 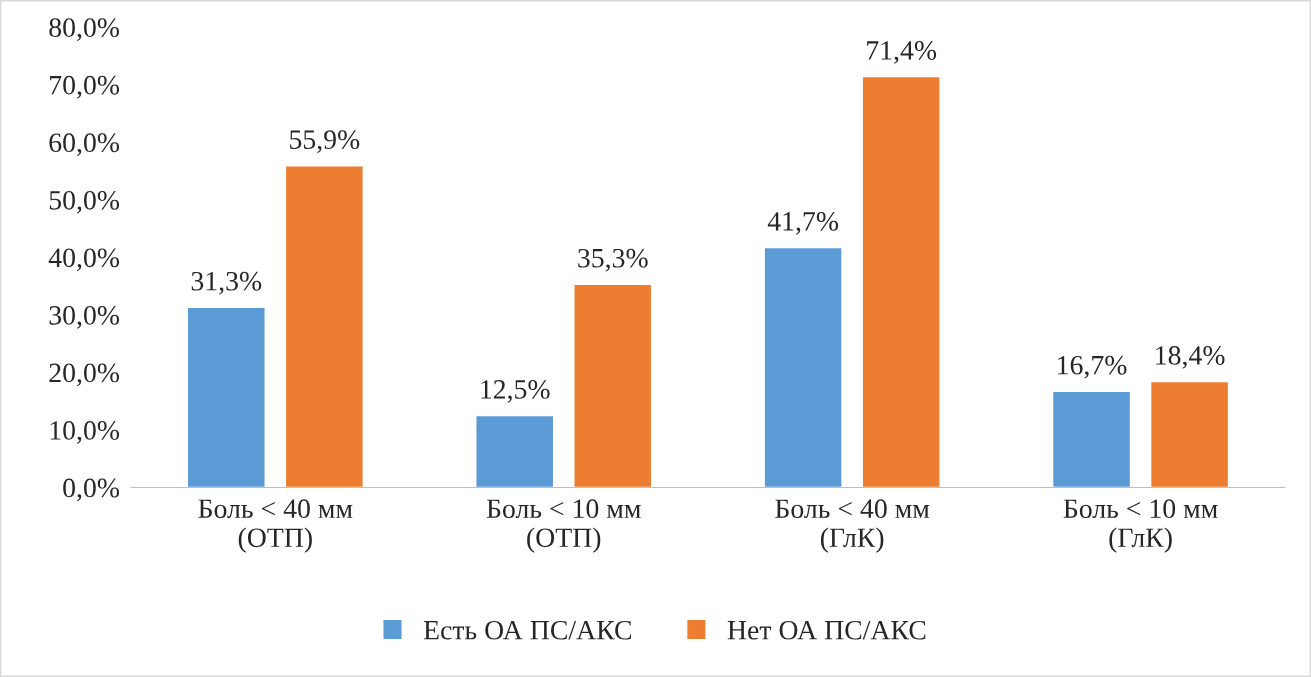 I want to click on data-label: 18,4%, so click(x=1190, y=357).